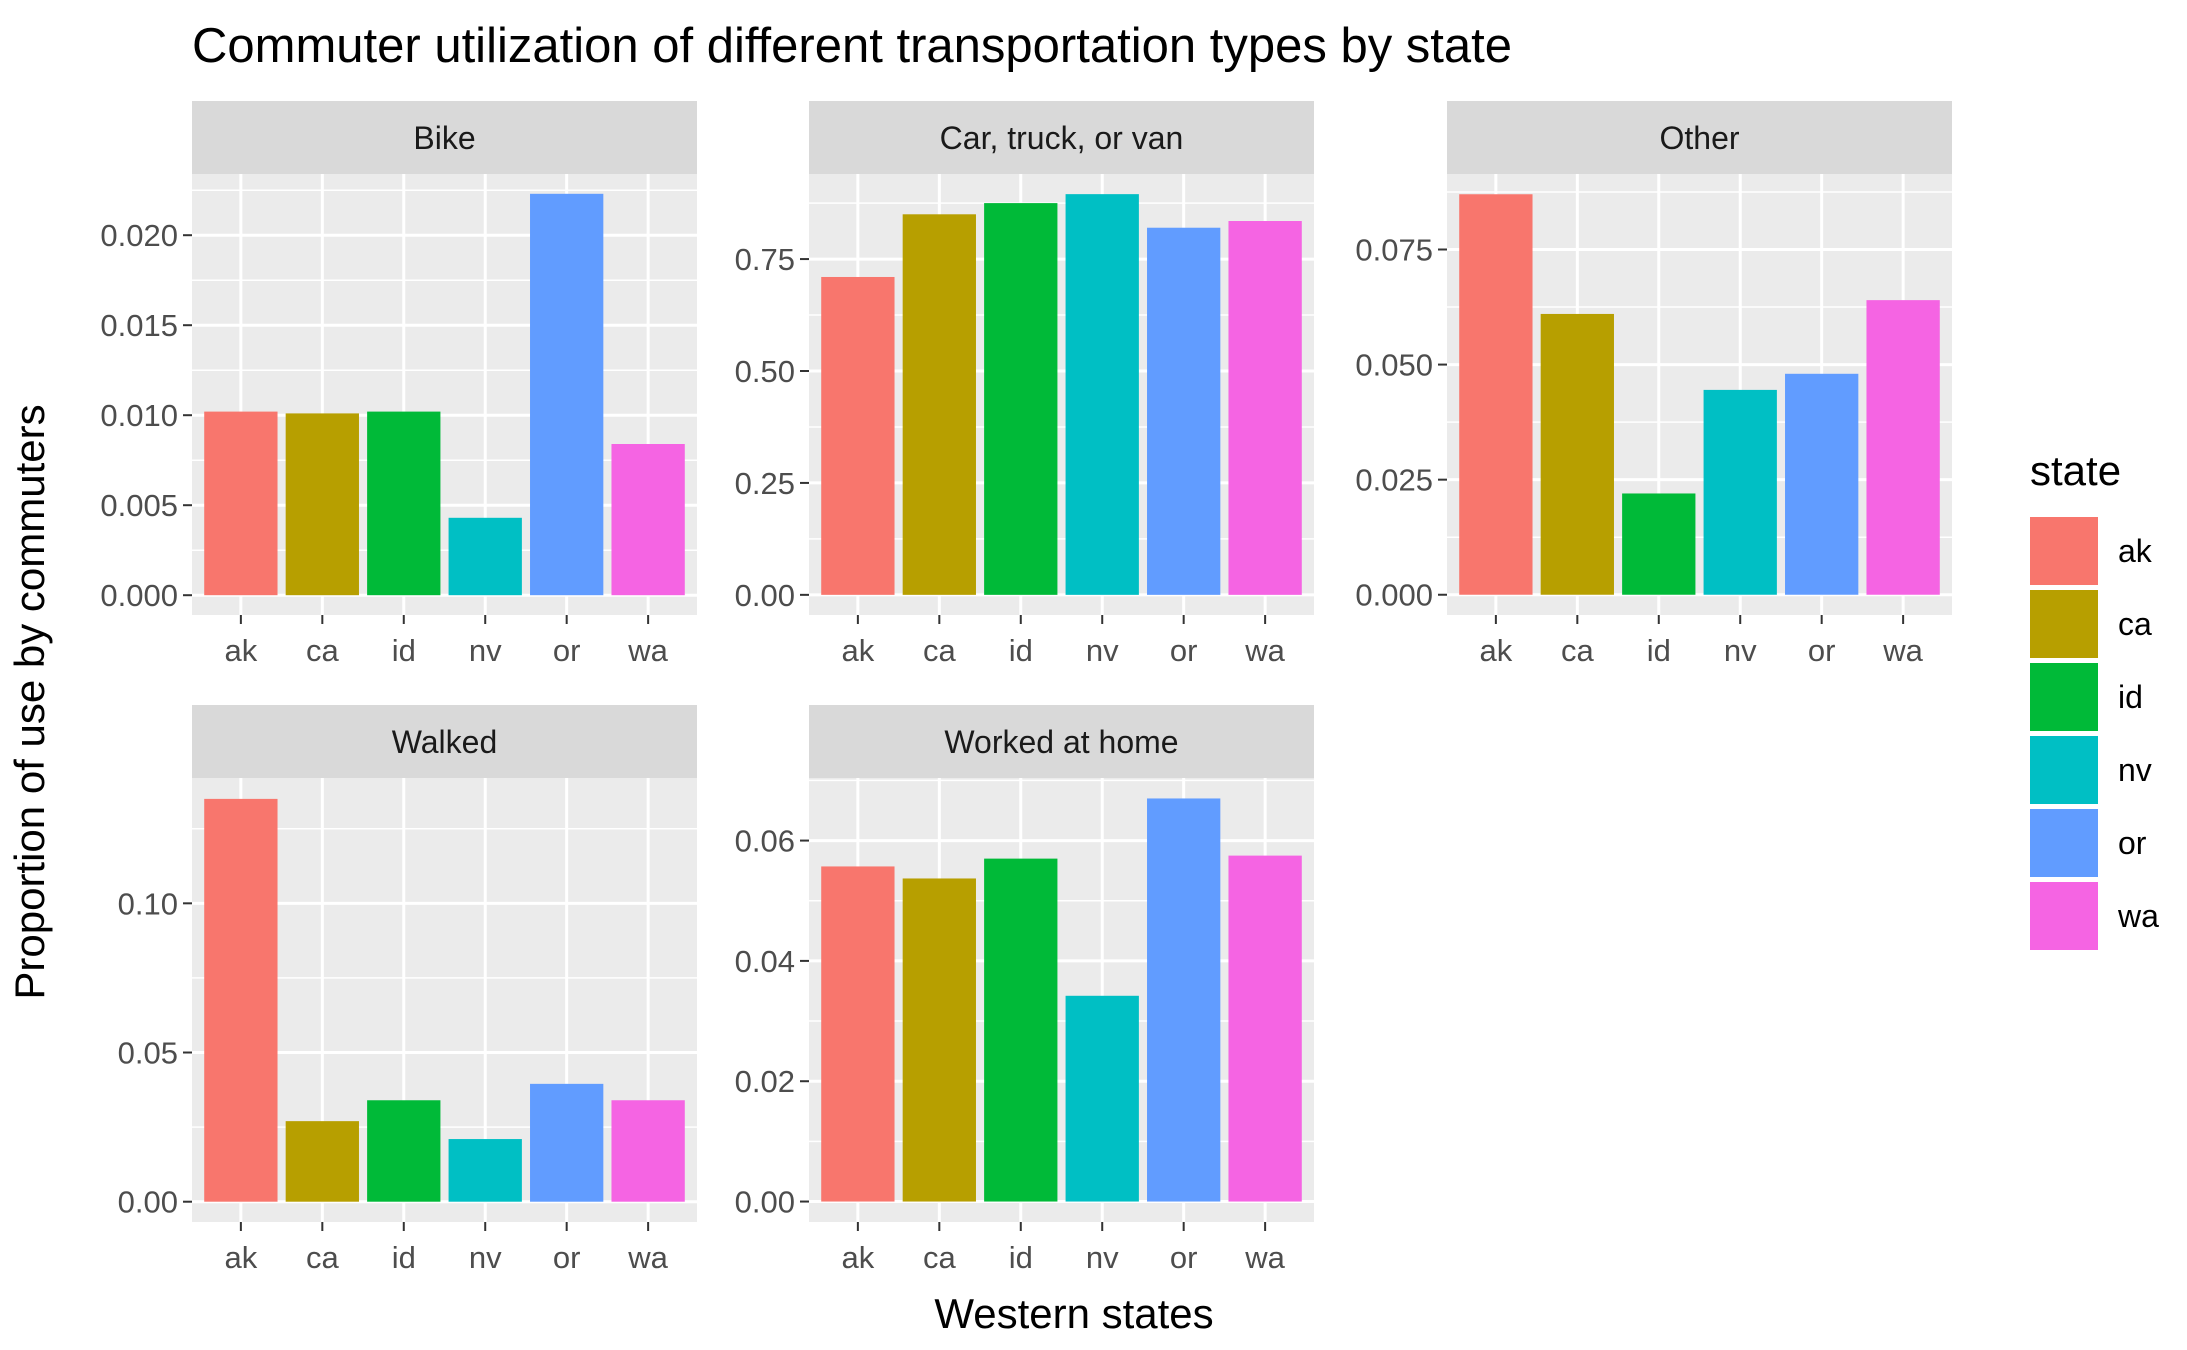 This screenshot has width=2187, height=1350. Describe the element at coordinates (29, 701) in the screenshot. I see `y-axis-title: Proportion of use by commuters` at that location.